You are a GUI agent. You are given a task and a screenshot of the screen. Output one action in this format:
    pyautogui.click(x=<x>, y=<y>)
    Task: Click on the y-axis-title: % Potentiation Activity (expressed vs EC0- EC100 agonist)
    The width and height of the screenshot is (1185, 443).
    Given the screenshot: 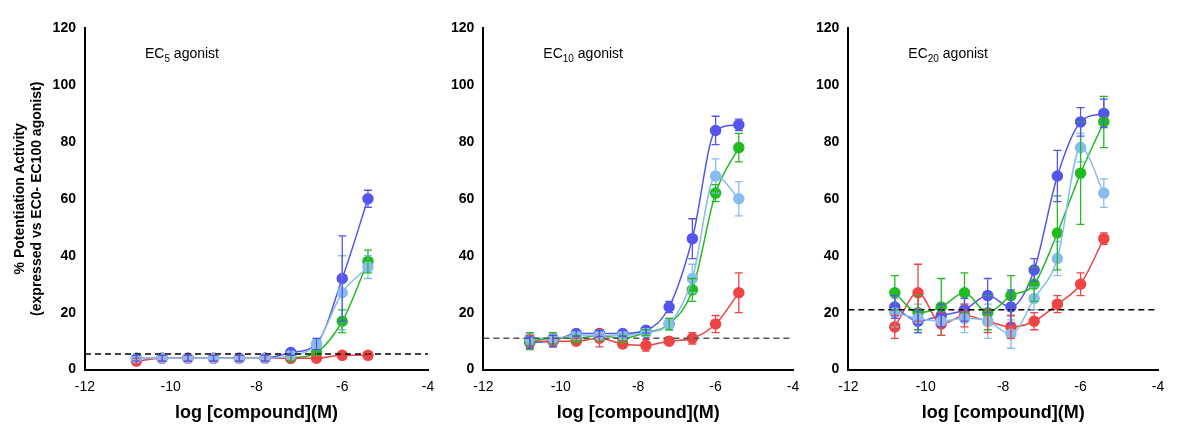 What is the action you would take?
    pyautogui.click(x=28, y=198)
    